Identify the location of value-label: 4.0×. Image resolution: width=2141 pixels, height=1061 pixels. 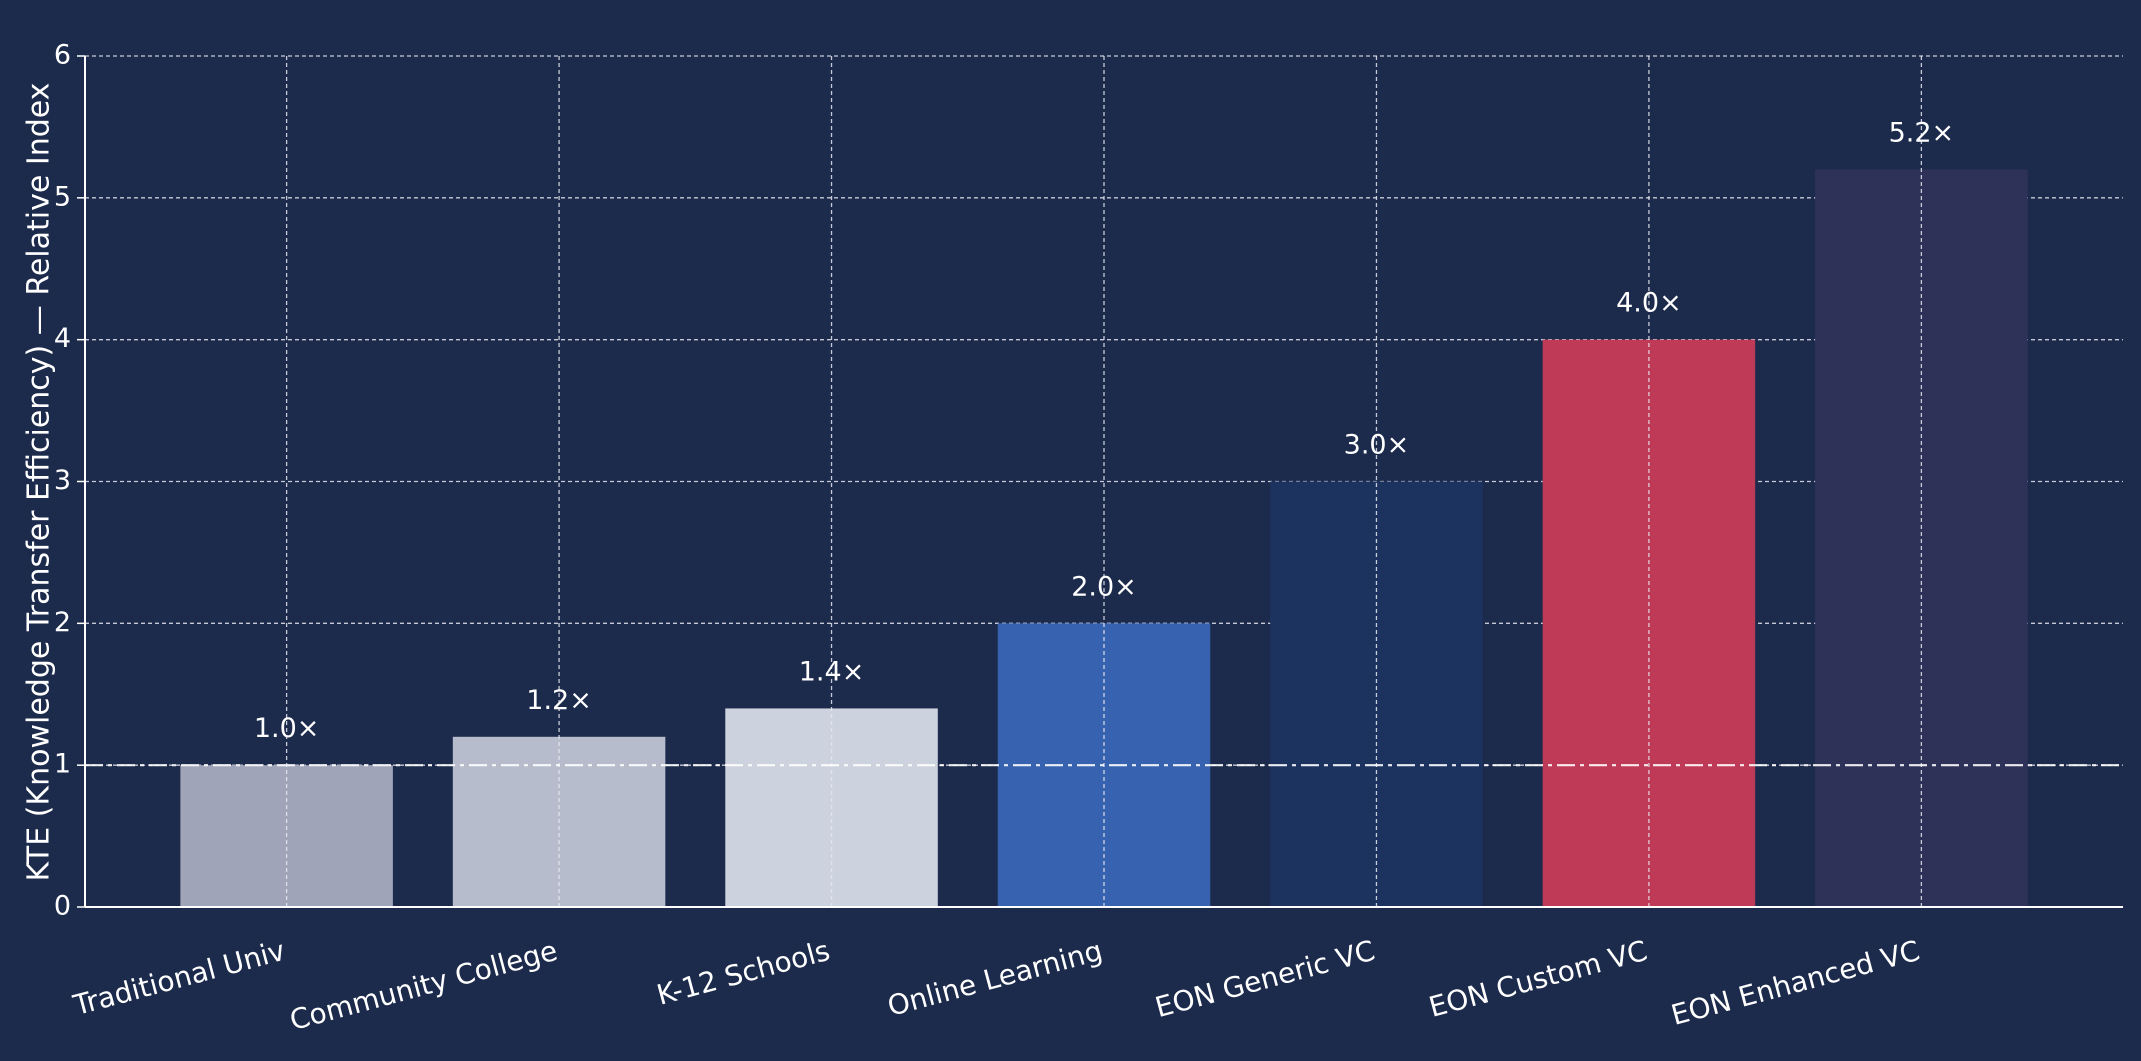
(1649, 303).